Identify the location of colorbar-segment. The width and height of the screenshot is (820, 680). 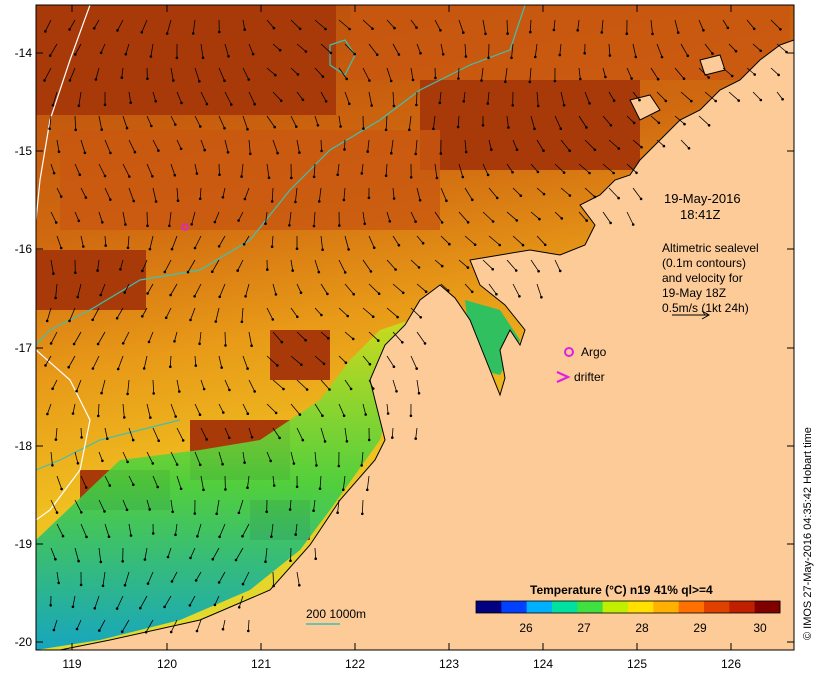
(565, 607).